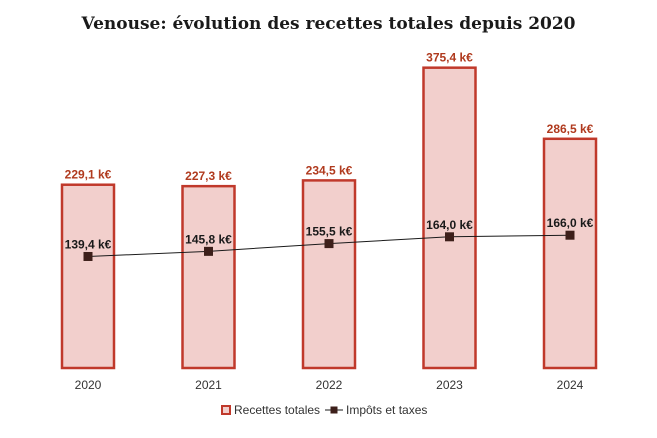 The height and width of the screenshot is (438, 657). I want to click on line-point-2023, so click(449, 237).